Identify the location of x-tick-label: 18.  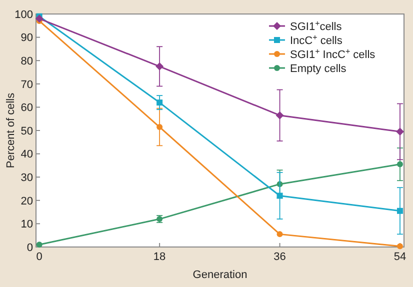
(159, 257).